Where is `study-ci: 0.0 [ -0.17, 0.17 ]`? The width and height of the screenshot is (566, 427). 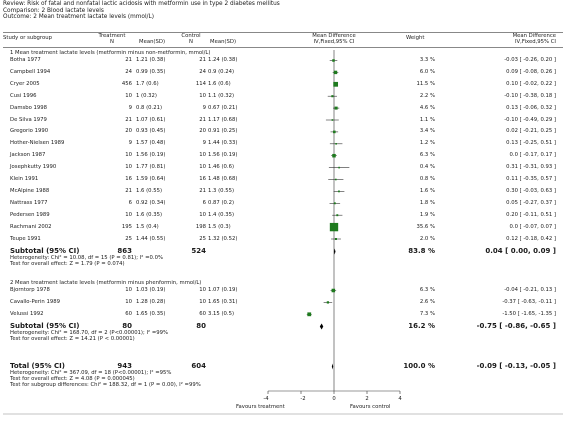 study-ci: 0.0 [ -0.17, 0.17 ] is located at coordinates (532, 155).